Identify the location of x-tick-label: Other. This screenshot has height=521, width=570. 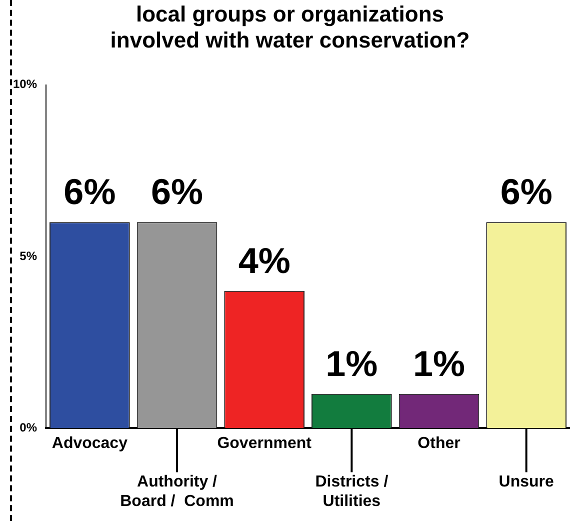
(439, 443).